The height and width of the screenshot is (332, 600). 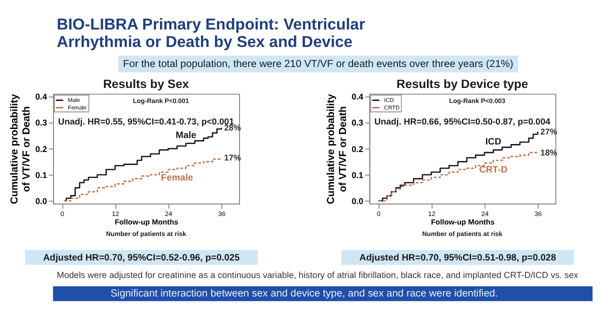 I want to click on text: Adjusted HR=0.70, 95%CI=0.51-0.98, p=0.028, so click(x=457, y=257).